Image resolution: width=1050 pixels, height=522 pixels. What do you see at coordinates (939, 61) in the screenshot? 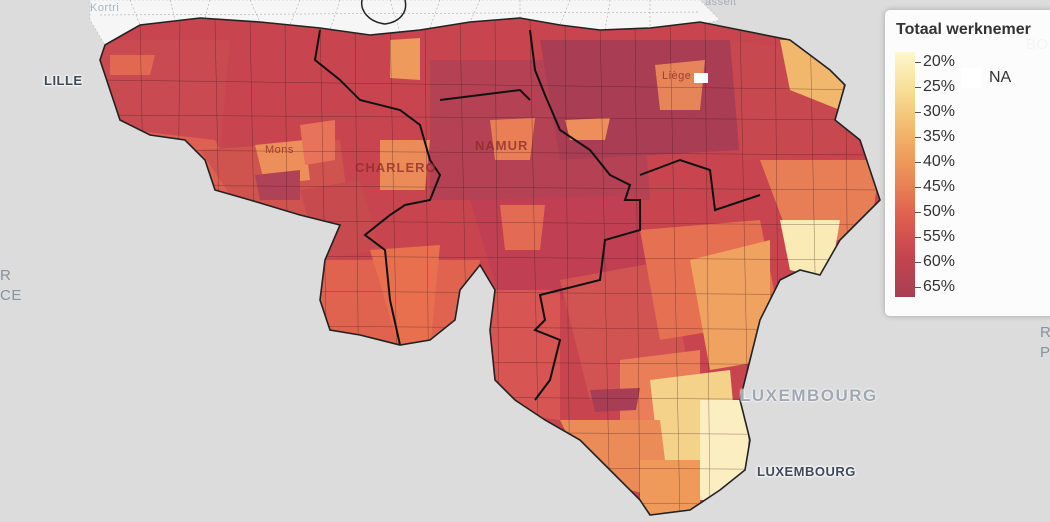
I see `legend-tick-label: 20%` at bounding box center [939, 61].